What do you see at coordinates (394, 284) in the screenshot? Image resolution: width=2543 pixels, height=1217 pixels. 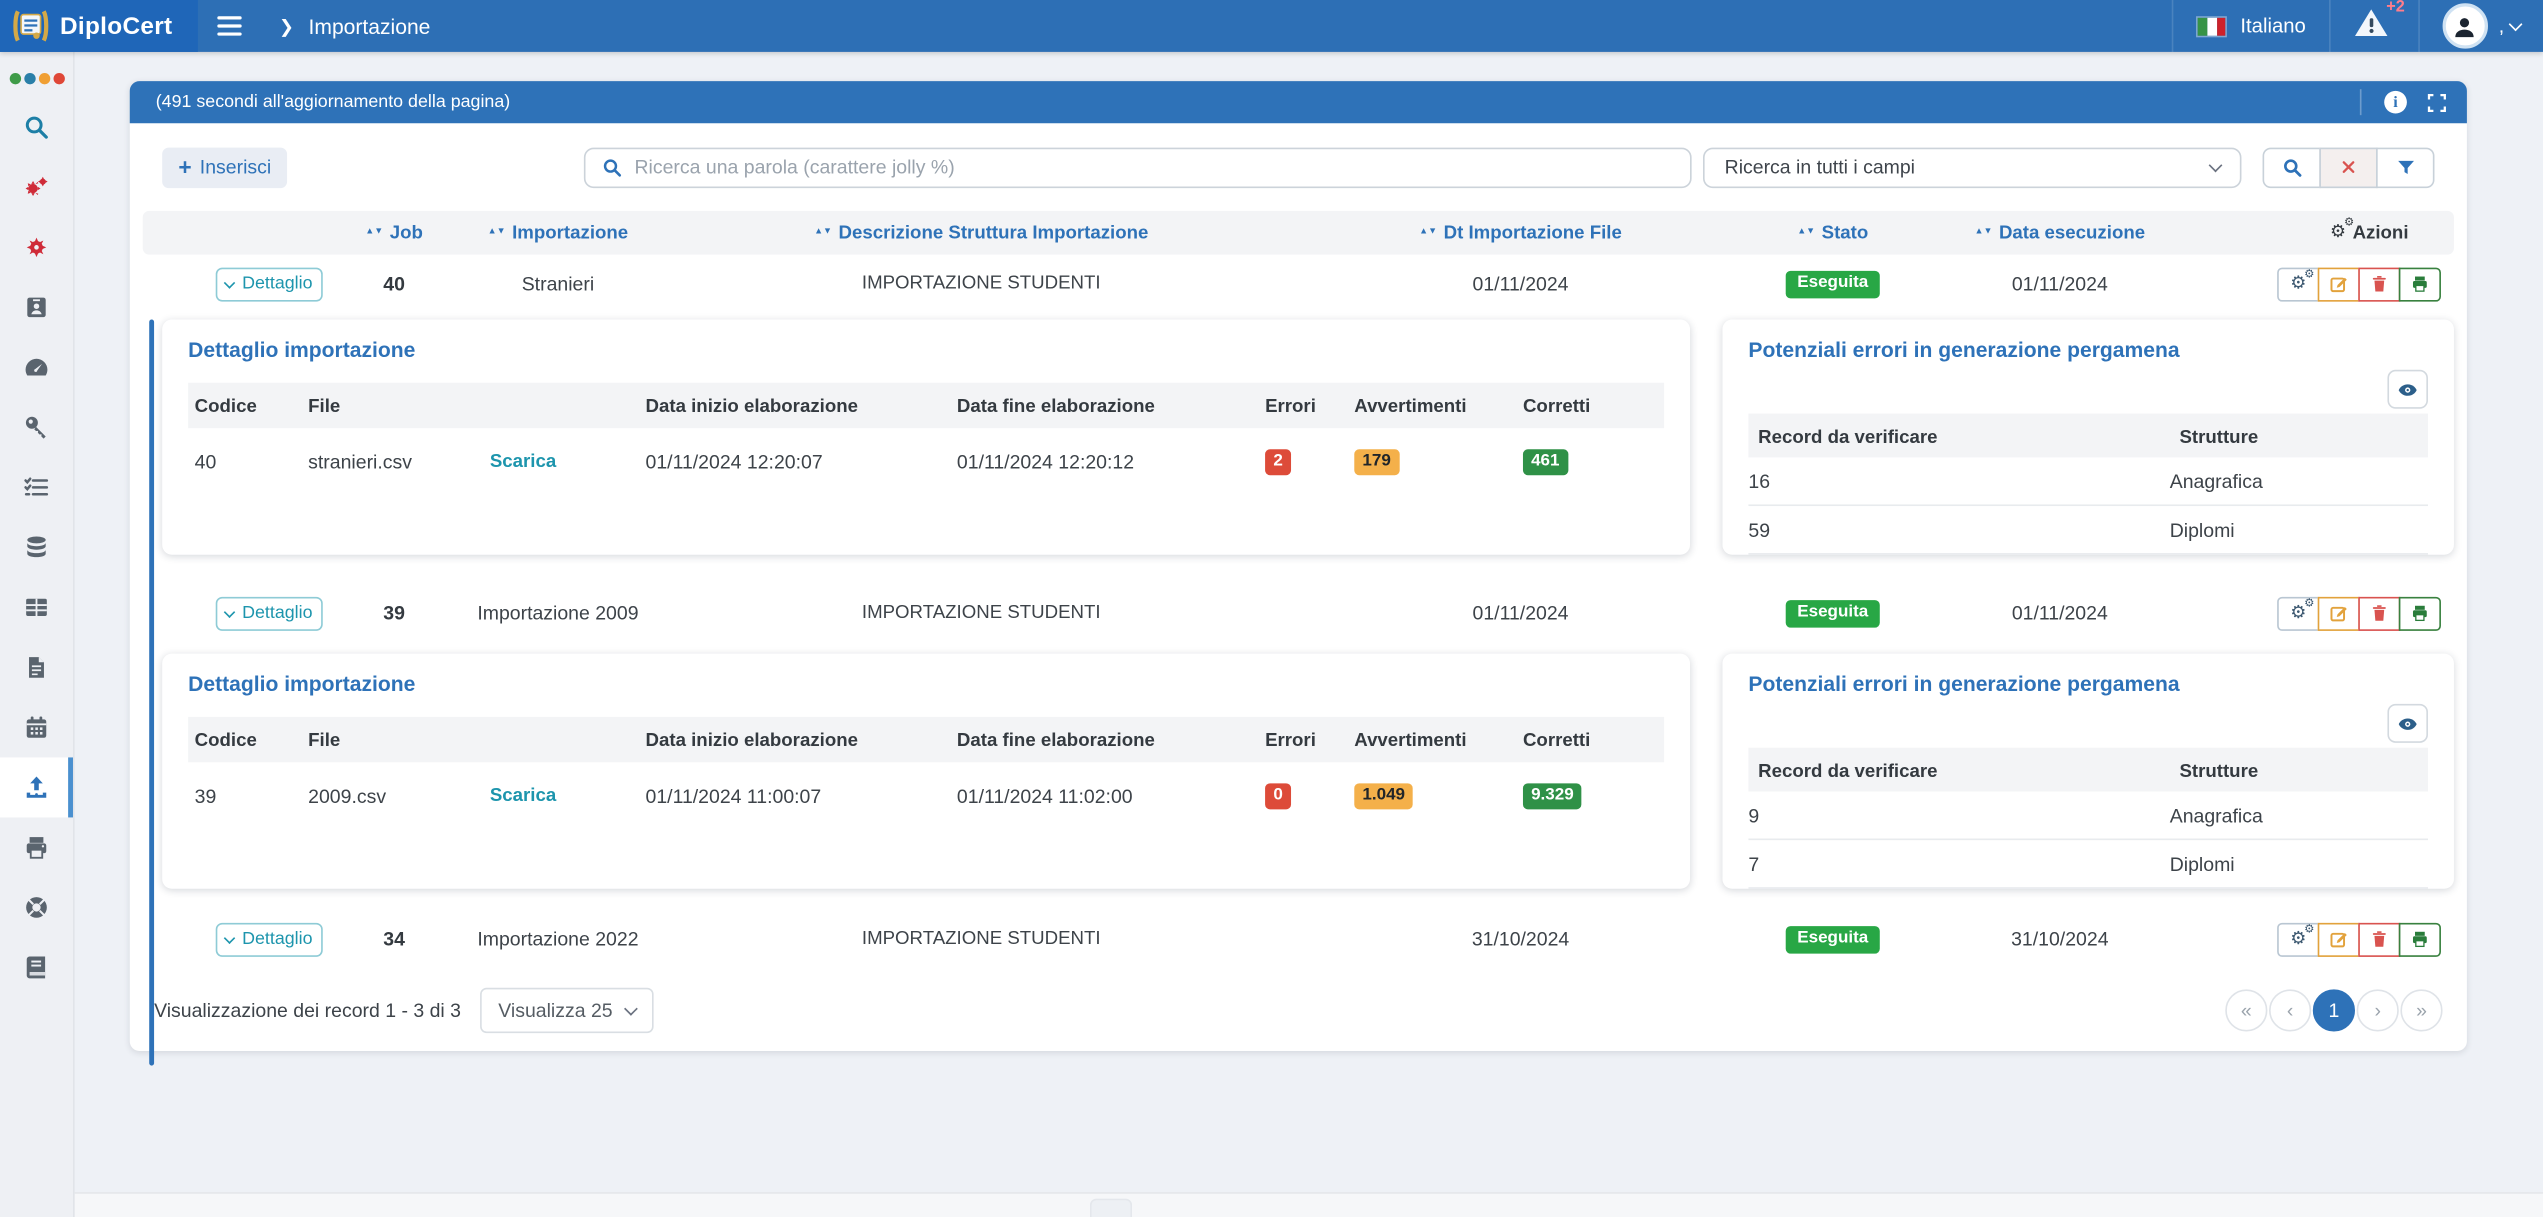 I see `cell-job: 40` at bounding box center [394, 284].